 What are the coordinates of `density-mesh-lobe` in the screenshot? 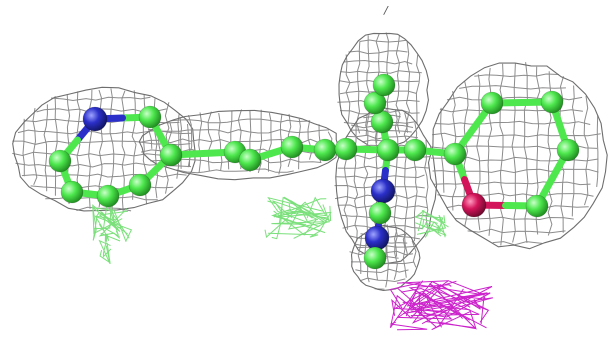 It's located at (383, 90).